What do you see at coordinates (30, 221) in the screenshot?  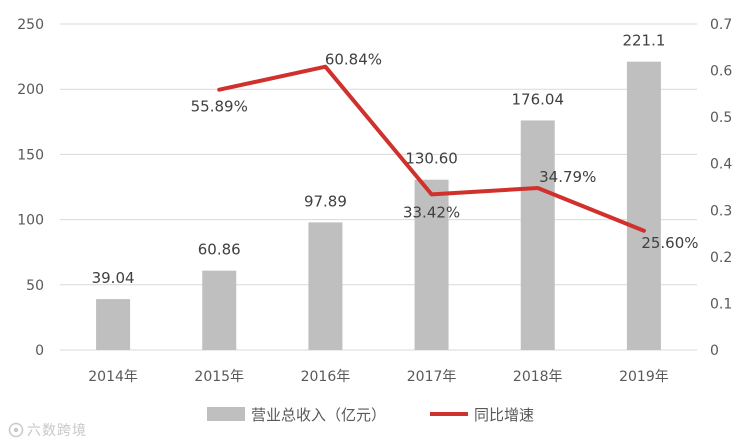 I see `y-left-tick-label: 100` at bounding box center [30, 221].